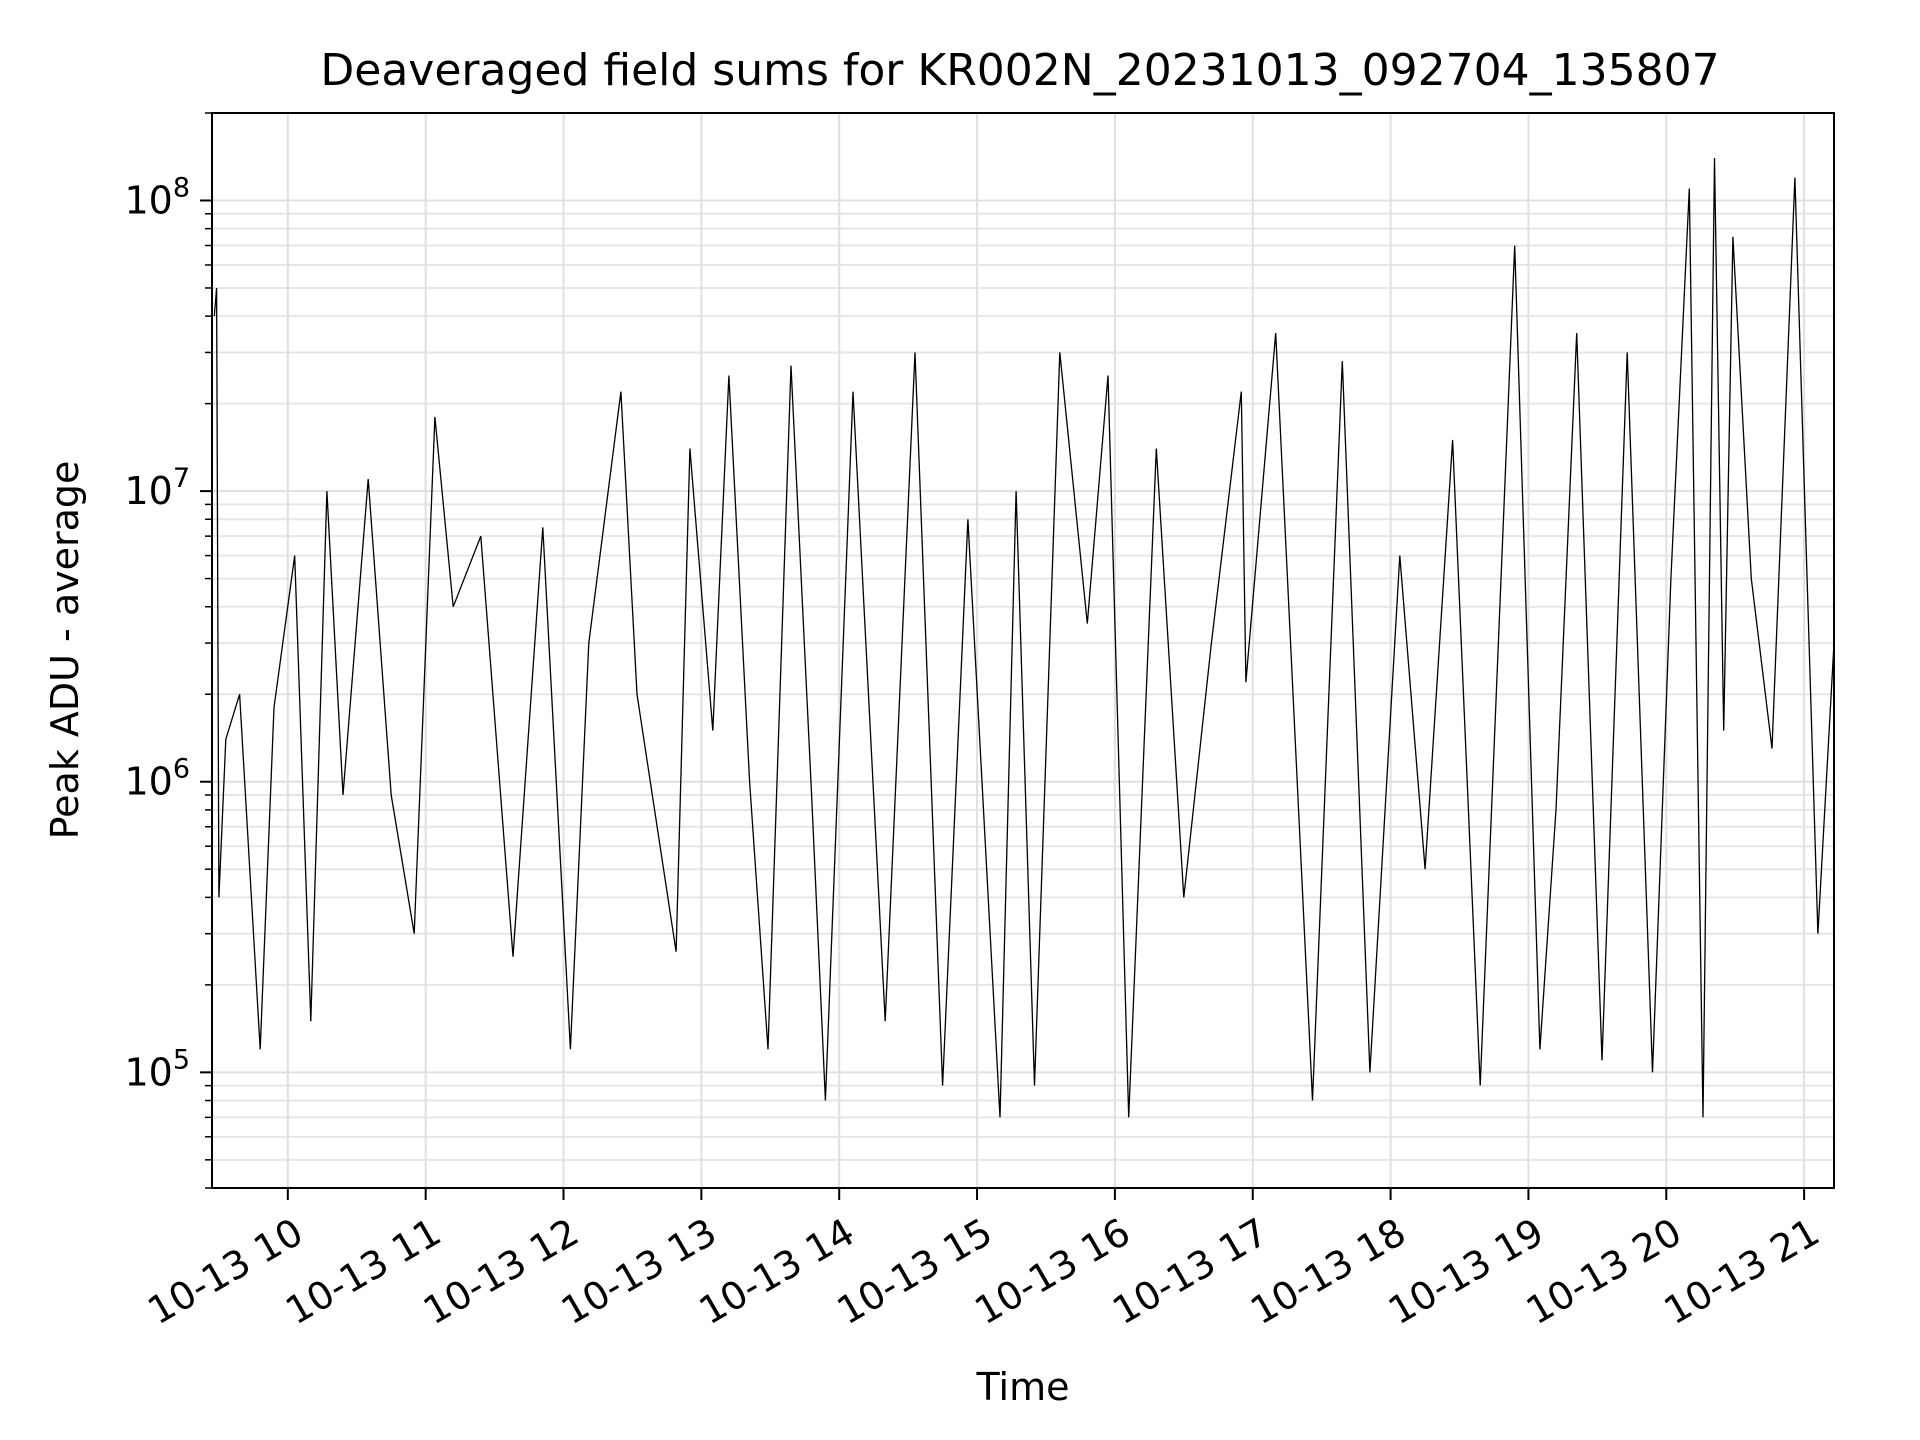 Image resolution: width=1920 pixels, height=1440 pixels. I want to click on y-tick-label: 105, so click(157, 1069).